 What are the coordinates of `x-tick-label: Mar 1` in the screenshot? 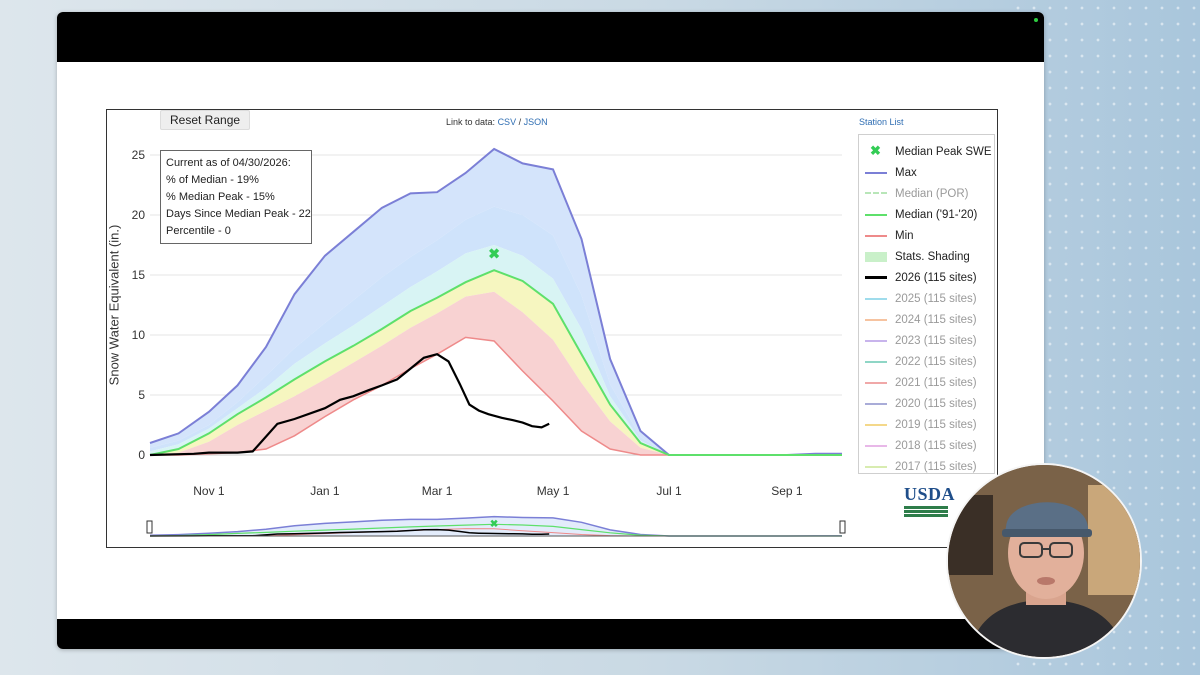 It's located at (437, 491).